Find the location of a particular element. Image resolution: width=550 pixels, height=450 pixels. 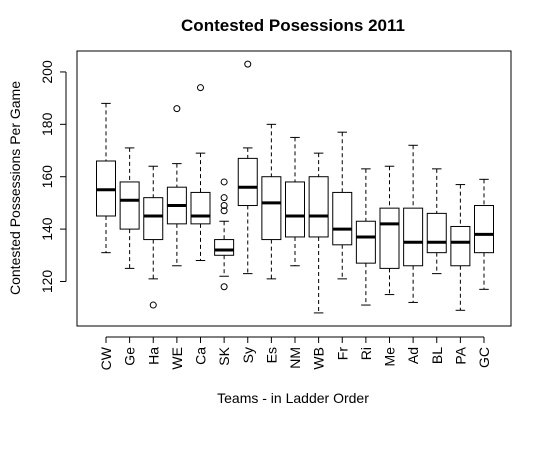

box-Ri is located at coordinates (365, 237).